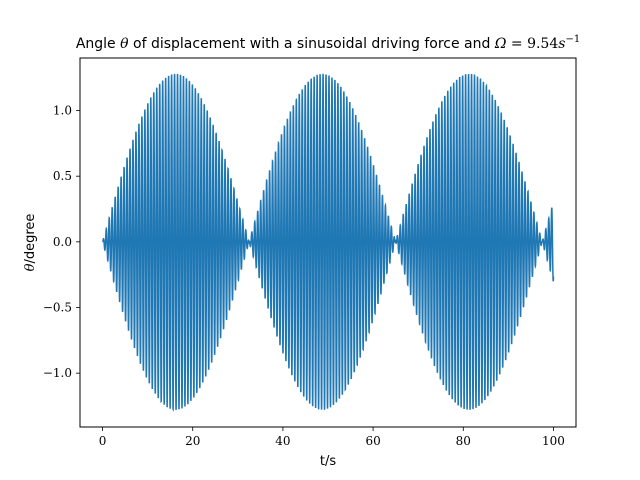 Image resolution: width=640 pixels, height=480 pixels. What do you see at coordinates (192, 441) in the screenshot?
I see `x-tick-label: 20` at bounding box center [192, 441].